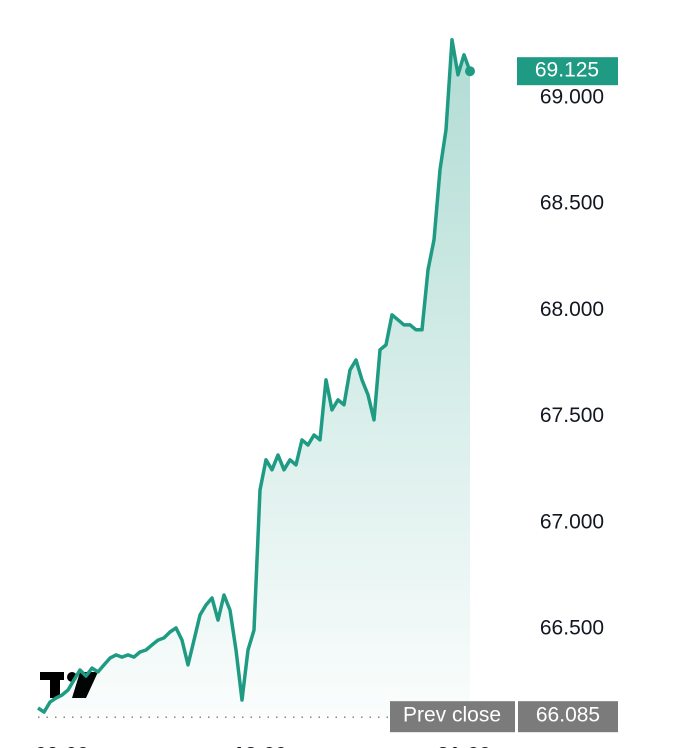 The width and height of the screenshot is (680, 748). Describe the element at coordinates (260, 746) in the screenshot. I see `x-tick-label: 12:00` at that location.